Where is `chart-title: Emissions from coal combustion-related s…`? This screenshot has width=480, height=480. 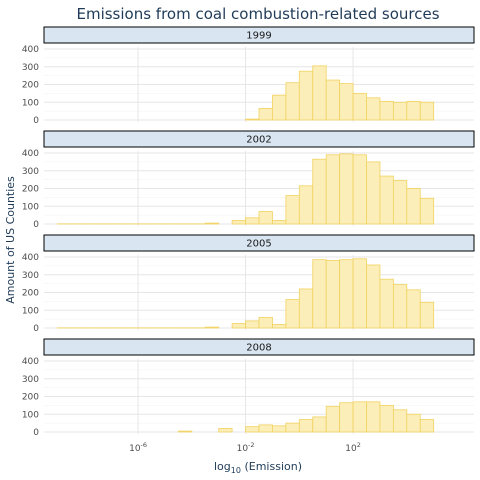 chart-title: Emissions from coal combustion-related s… is located at coordinates (257, 14).